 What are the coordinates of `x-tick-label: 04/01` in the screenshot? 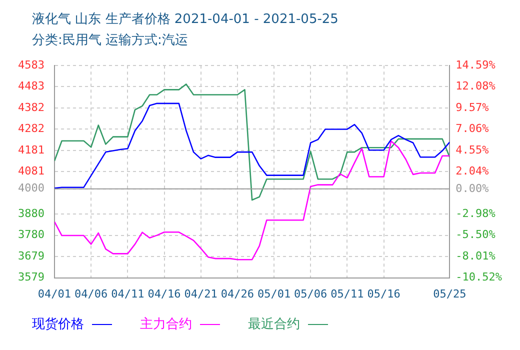 It's located at (55, 293).